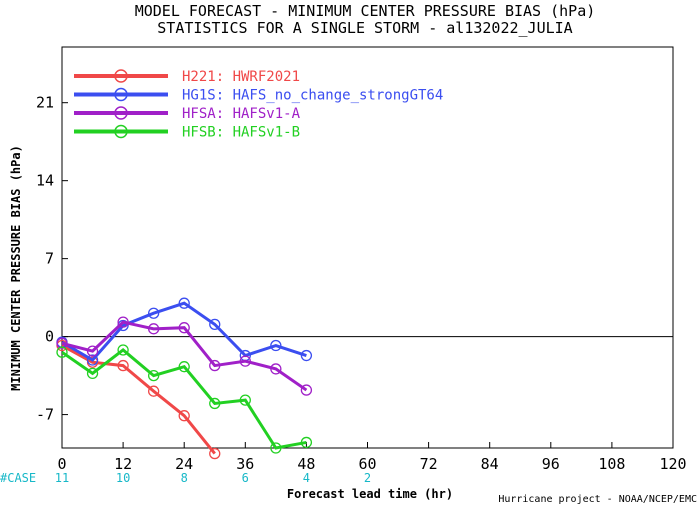 This screenshot has width=700, height=506. Describe the element at coordinates (241, 114) in the screenshot. I see `legend-label: HFSA: HAFSv1-A` at that location.